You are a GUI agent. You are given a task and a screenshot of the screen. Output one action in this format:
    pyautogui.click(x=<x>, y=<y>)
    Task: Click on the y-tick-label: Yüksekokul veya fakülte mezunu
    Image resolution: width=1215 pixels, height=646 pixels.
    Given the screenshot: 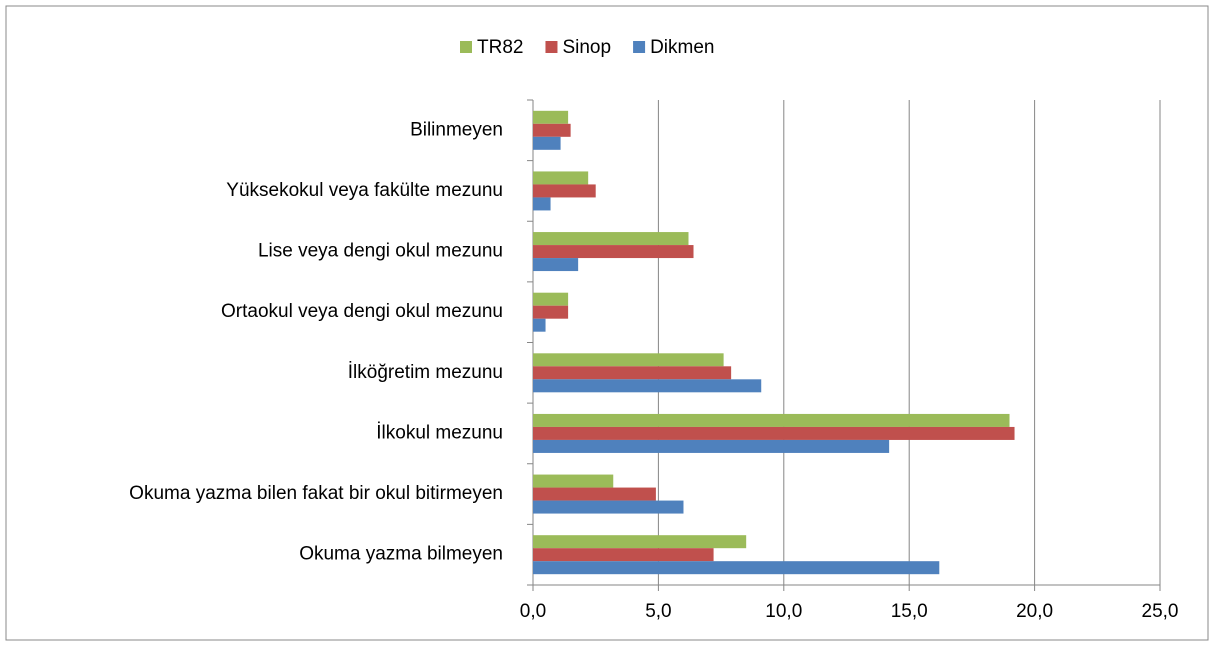 What is the action you would take?
    pyautogui.click(x=364, y=190)
    